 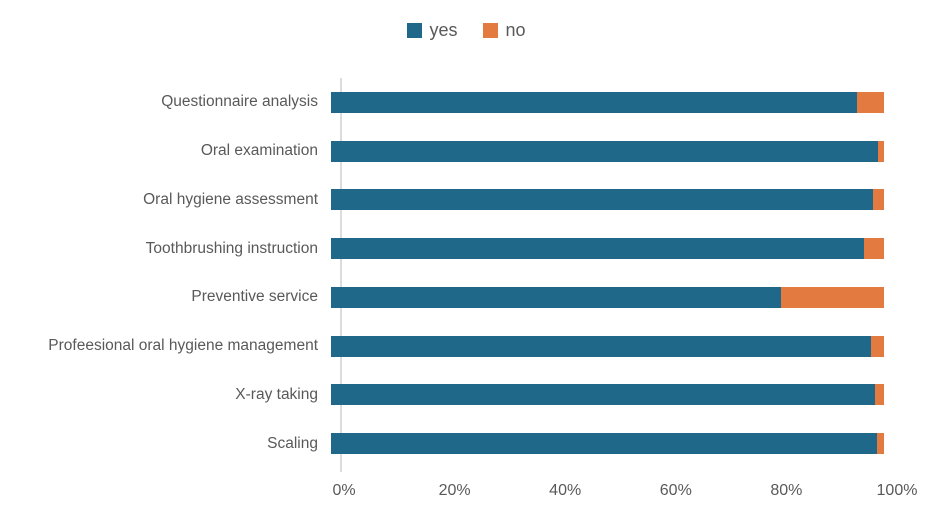 What do you see at coordinates (344, 490) in the screenshot?
I see `x-axis-tick-label: 0%` at bounding box center [344, 490].